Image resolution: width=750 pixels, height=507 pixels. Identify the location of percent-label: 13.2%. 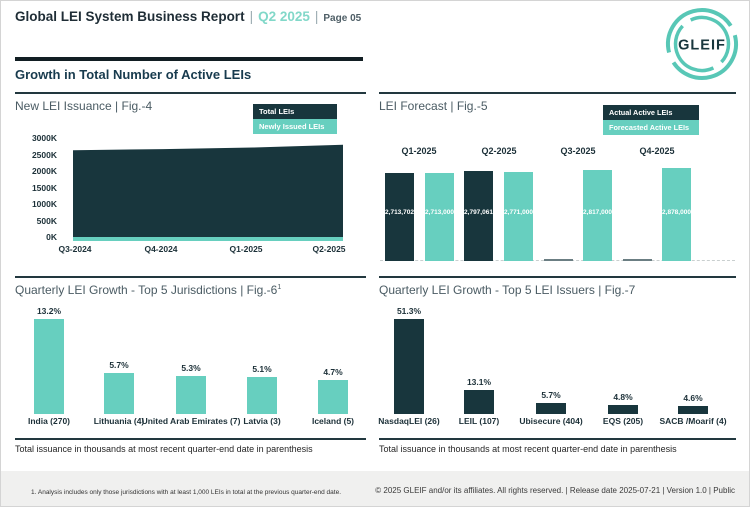
(49, 311).